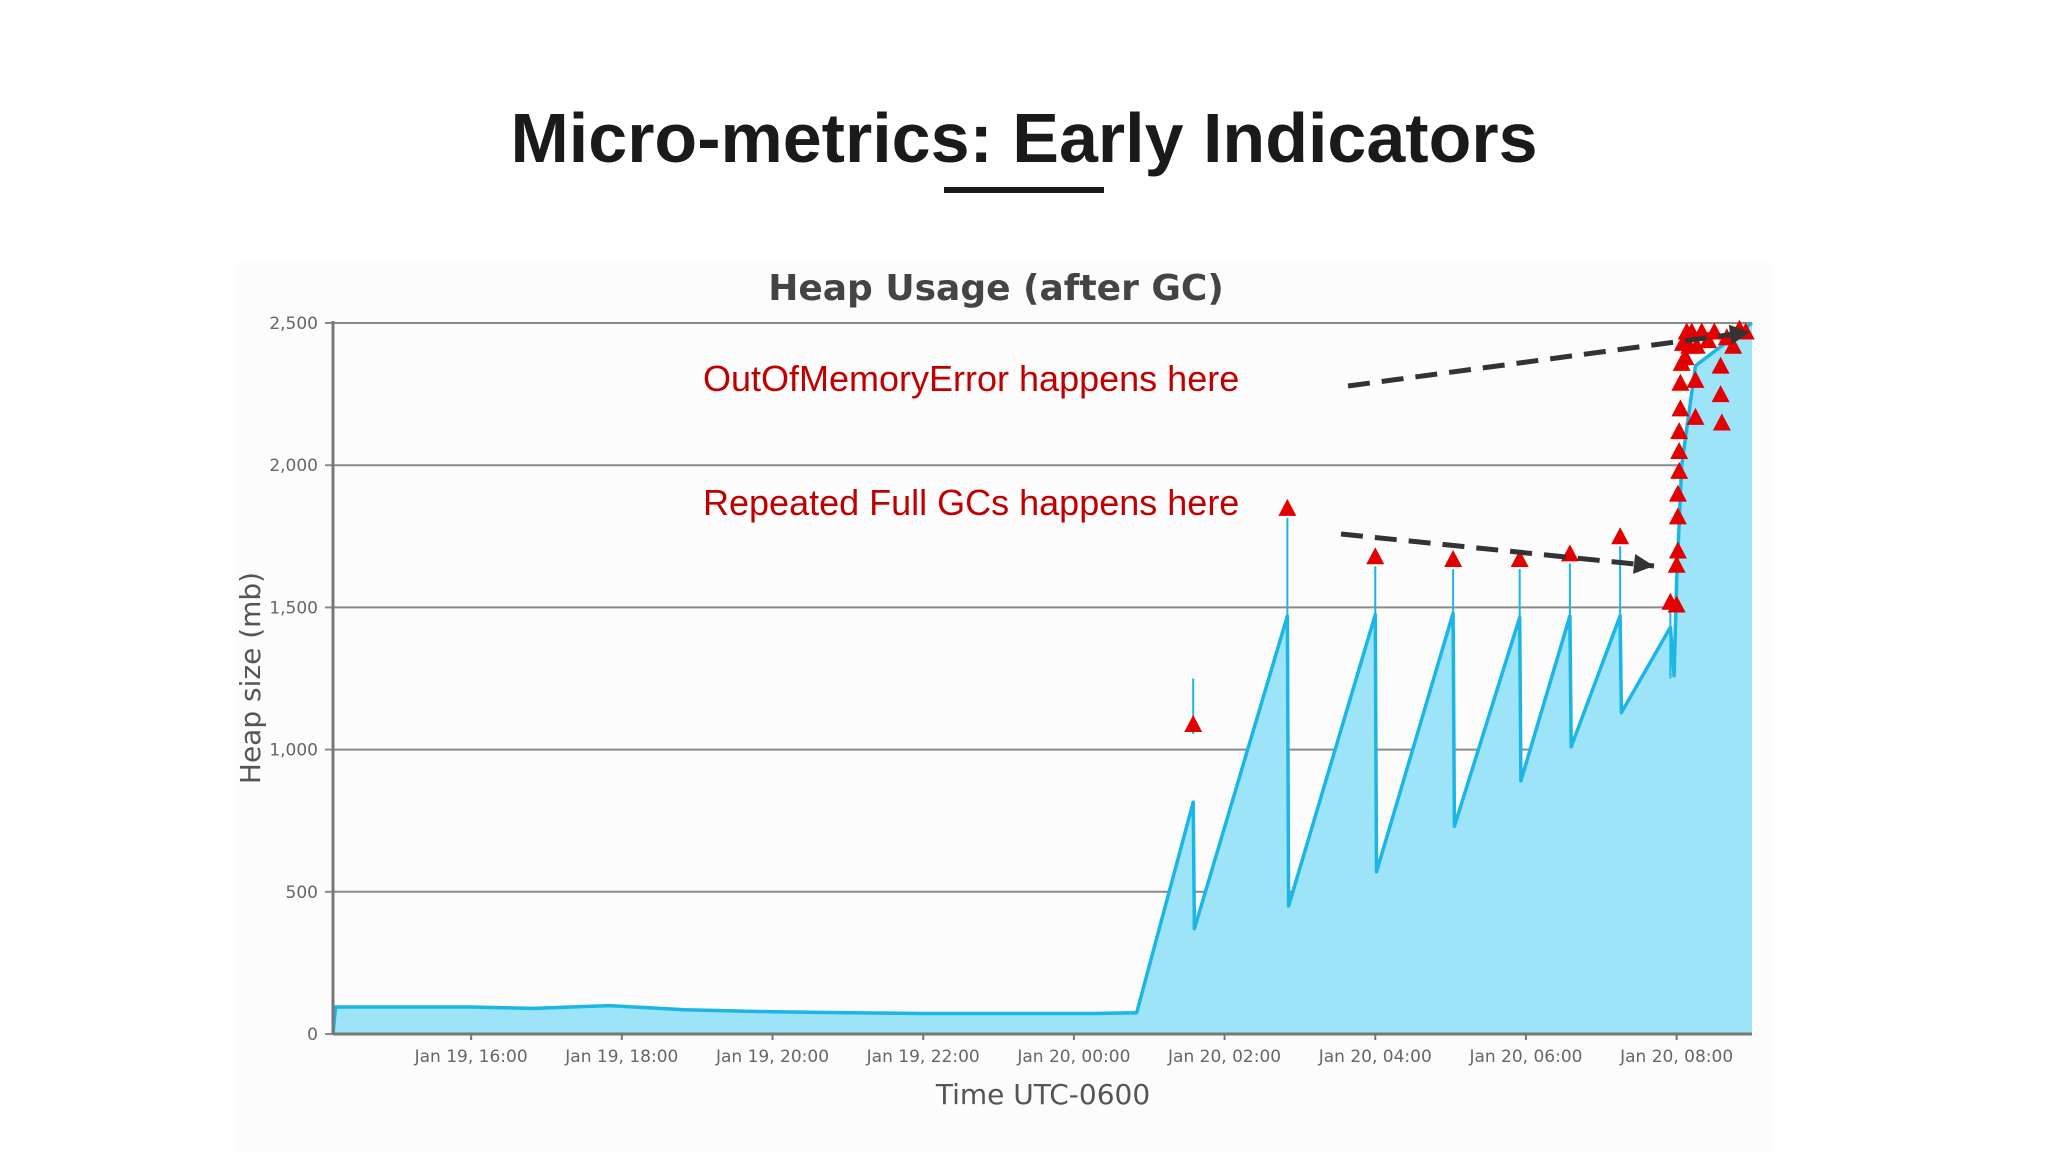 The image size is (2048, 1152). What do you see at coordinates (471, 1057) in the screenshot?
I see `x-tick-label: Jan 19, 16:00` at bounding box center [471, 1057].